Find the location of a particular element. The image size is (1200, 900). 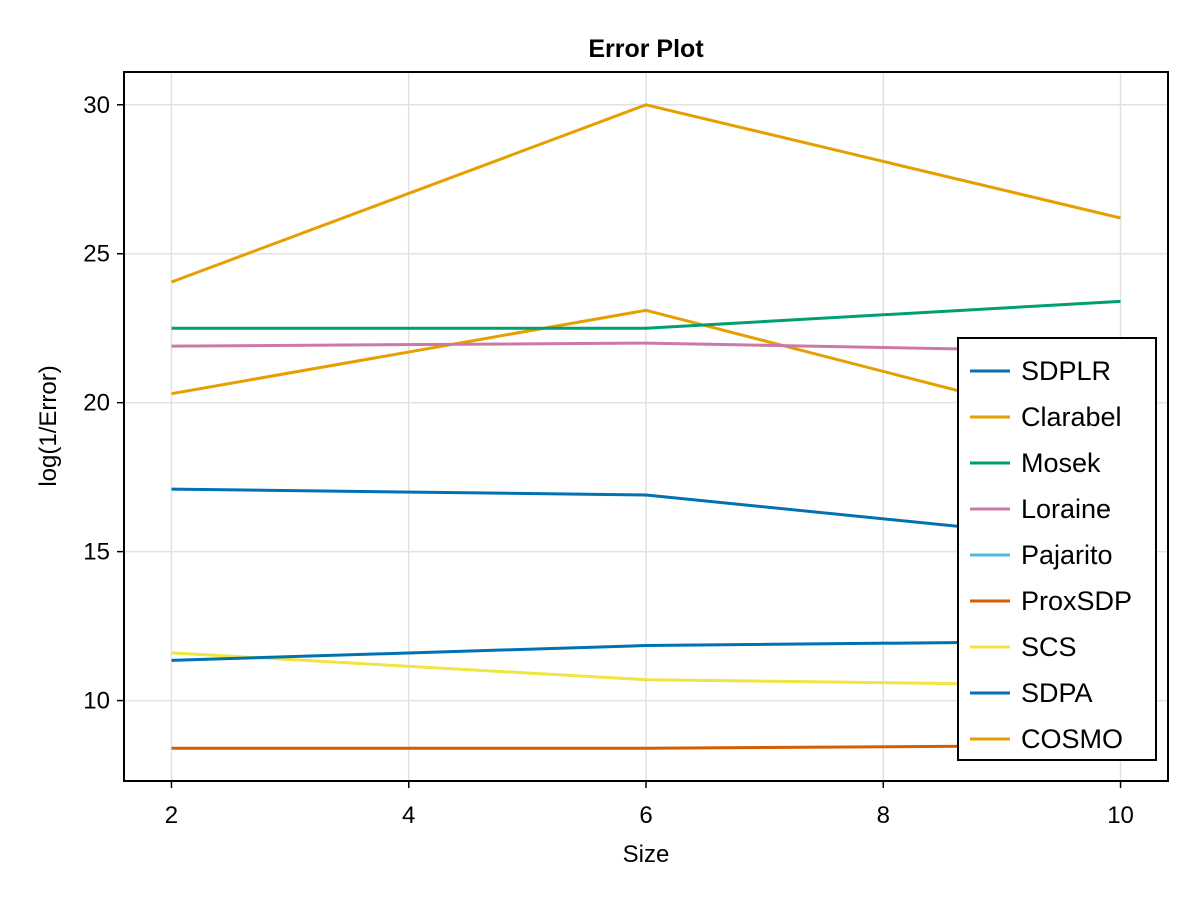

x-tick-label: 2 is located at coordinates (171, 815).